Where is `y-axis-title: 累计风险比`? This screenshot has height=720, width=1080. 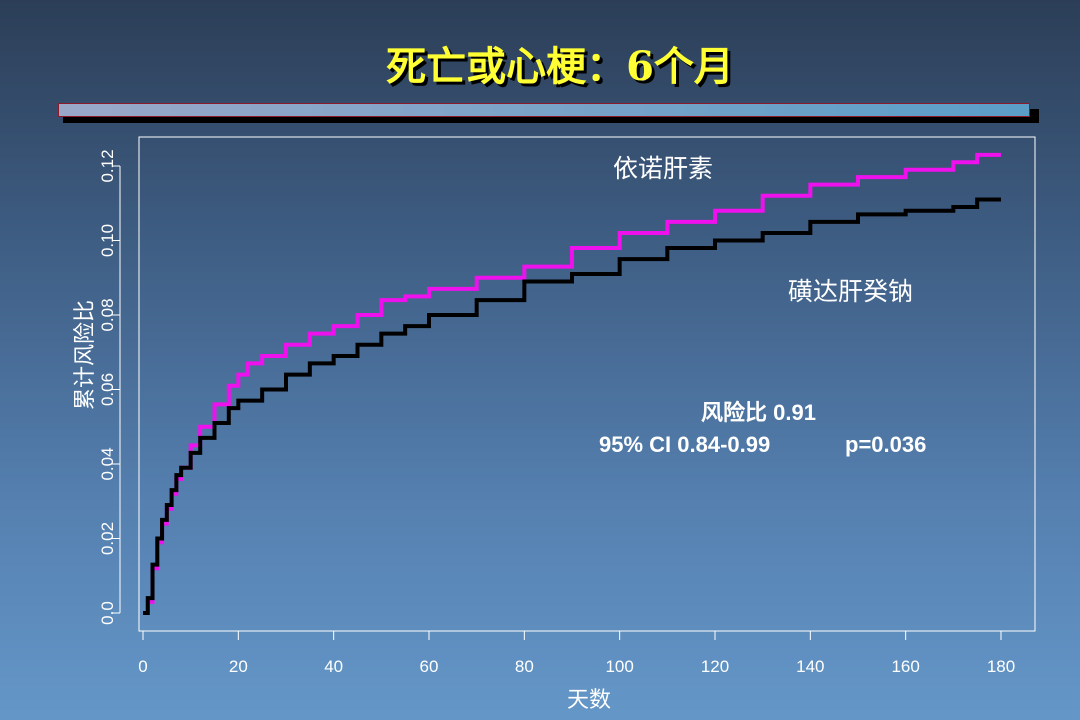 y-axis-title: 累计风险比 is located at coordinates (85, 355).